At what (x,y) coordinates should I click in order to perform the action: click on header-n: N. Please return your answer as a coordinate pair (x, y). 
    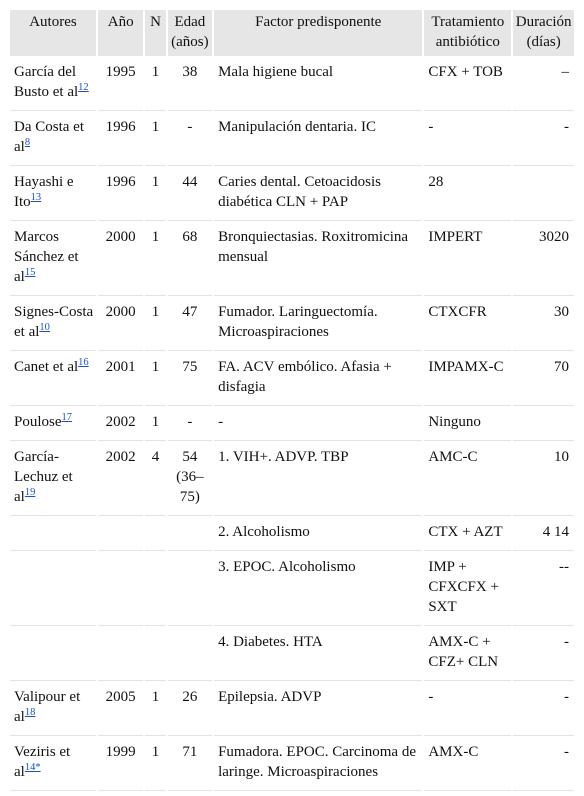
    Looking at the image, I should click on (155, 33).